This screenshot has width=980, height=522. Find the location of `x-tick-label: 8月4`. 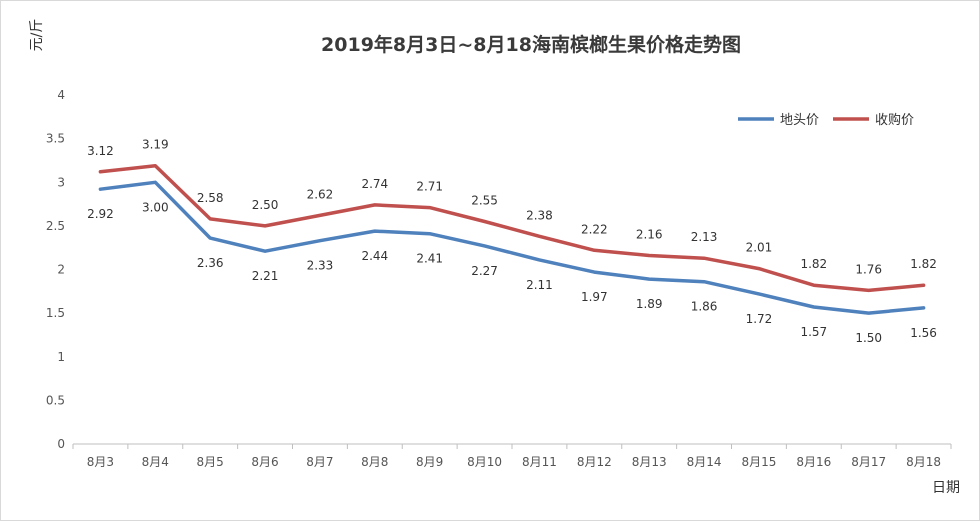

x-tick-label: 8月4 is located at coordinates (155, 462).